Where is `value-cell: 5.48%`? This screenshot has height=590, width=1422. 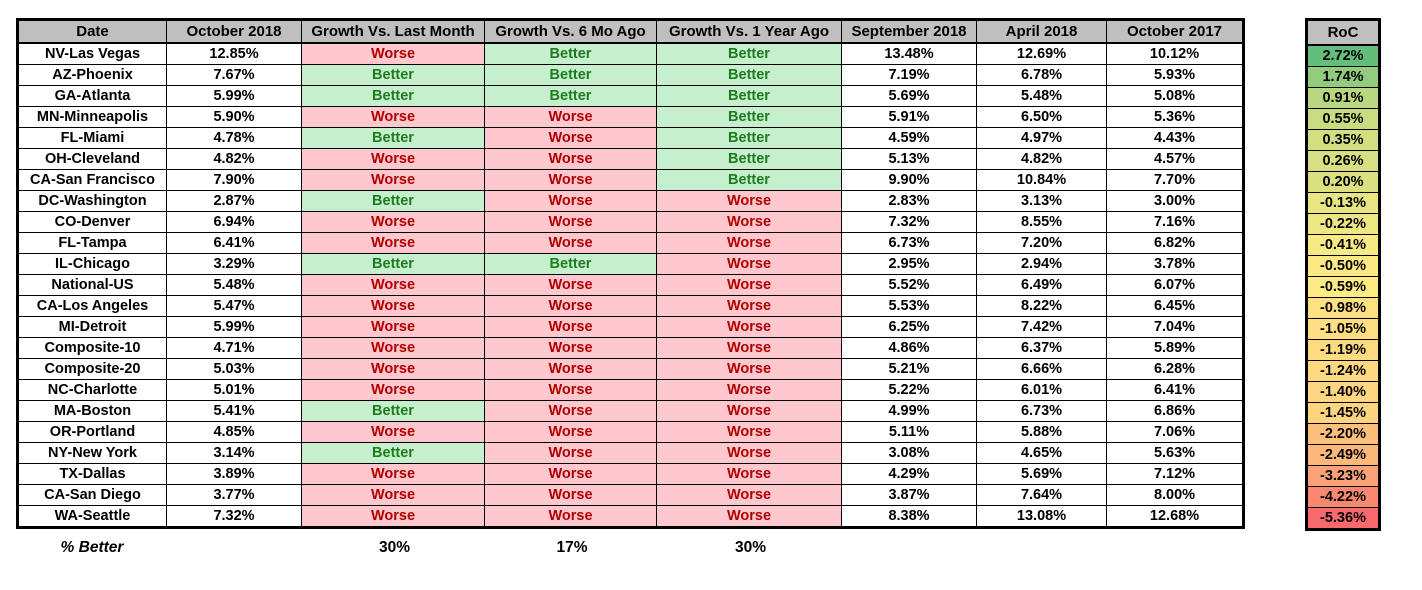 value-cell: 5.48% is located at coordinates (234, 285).